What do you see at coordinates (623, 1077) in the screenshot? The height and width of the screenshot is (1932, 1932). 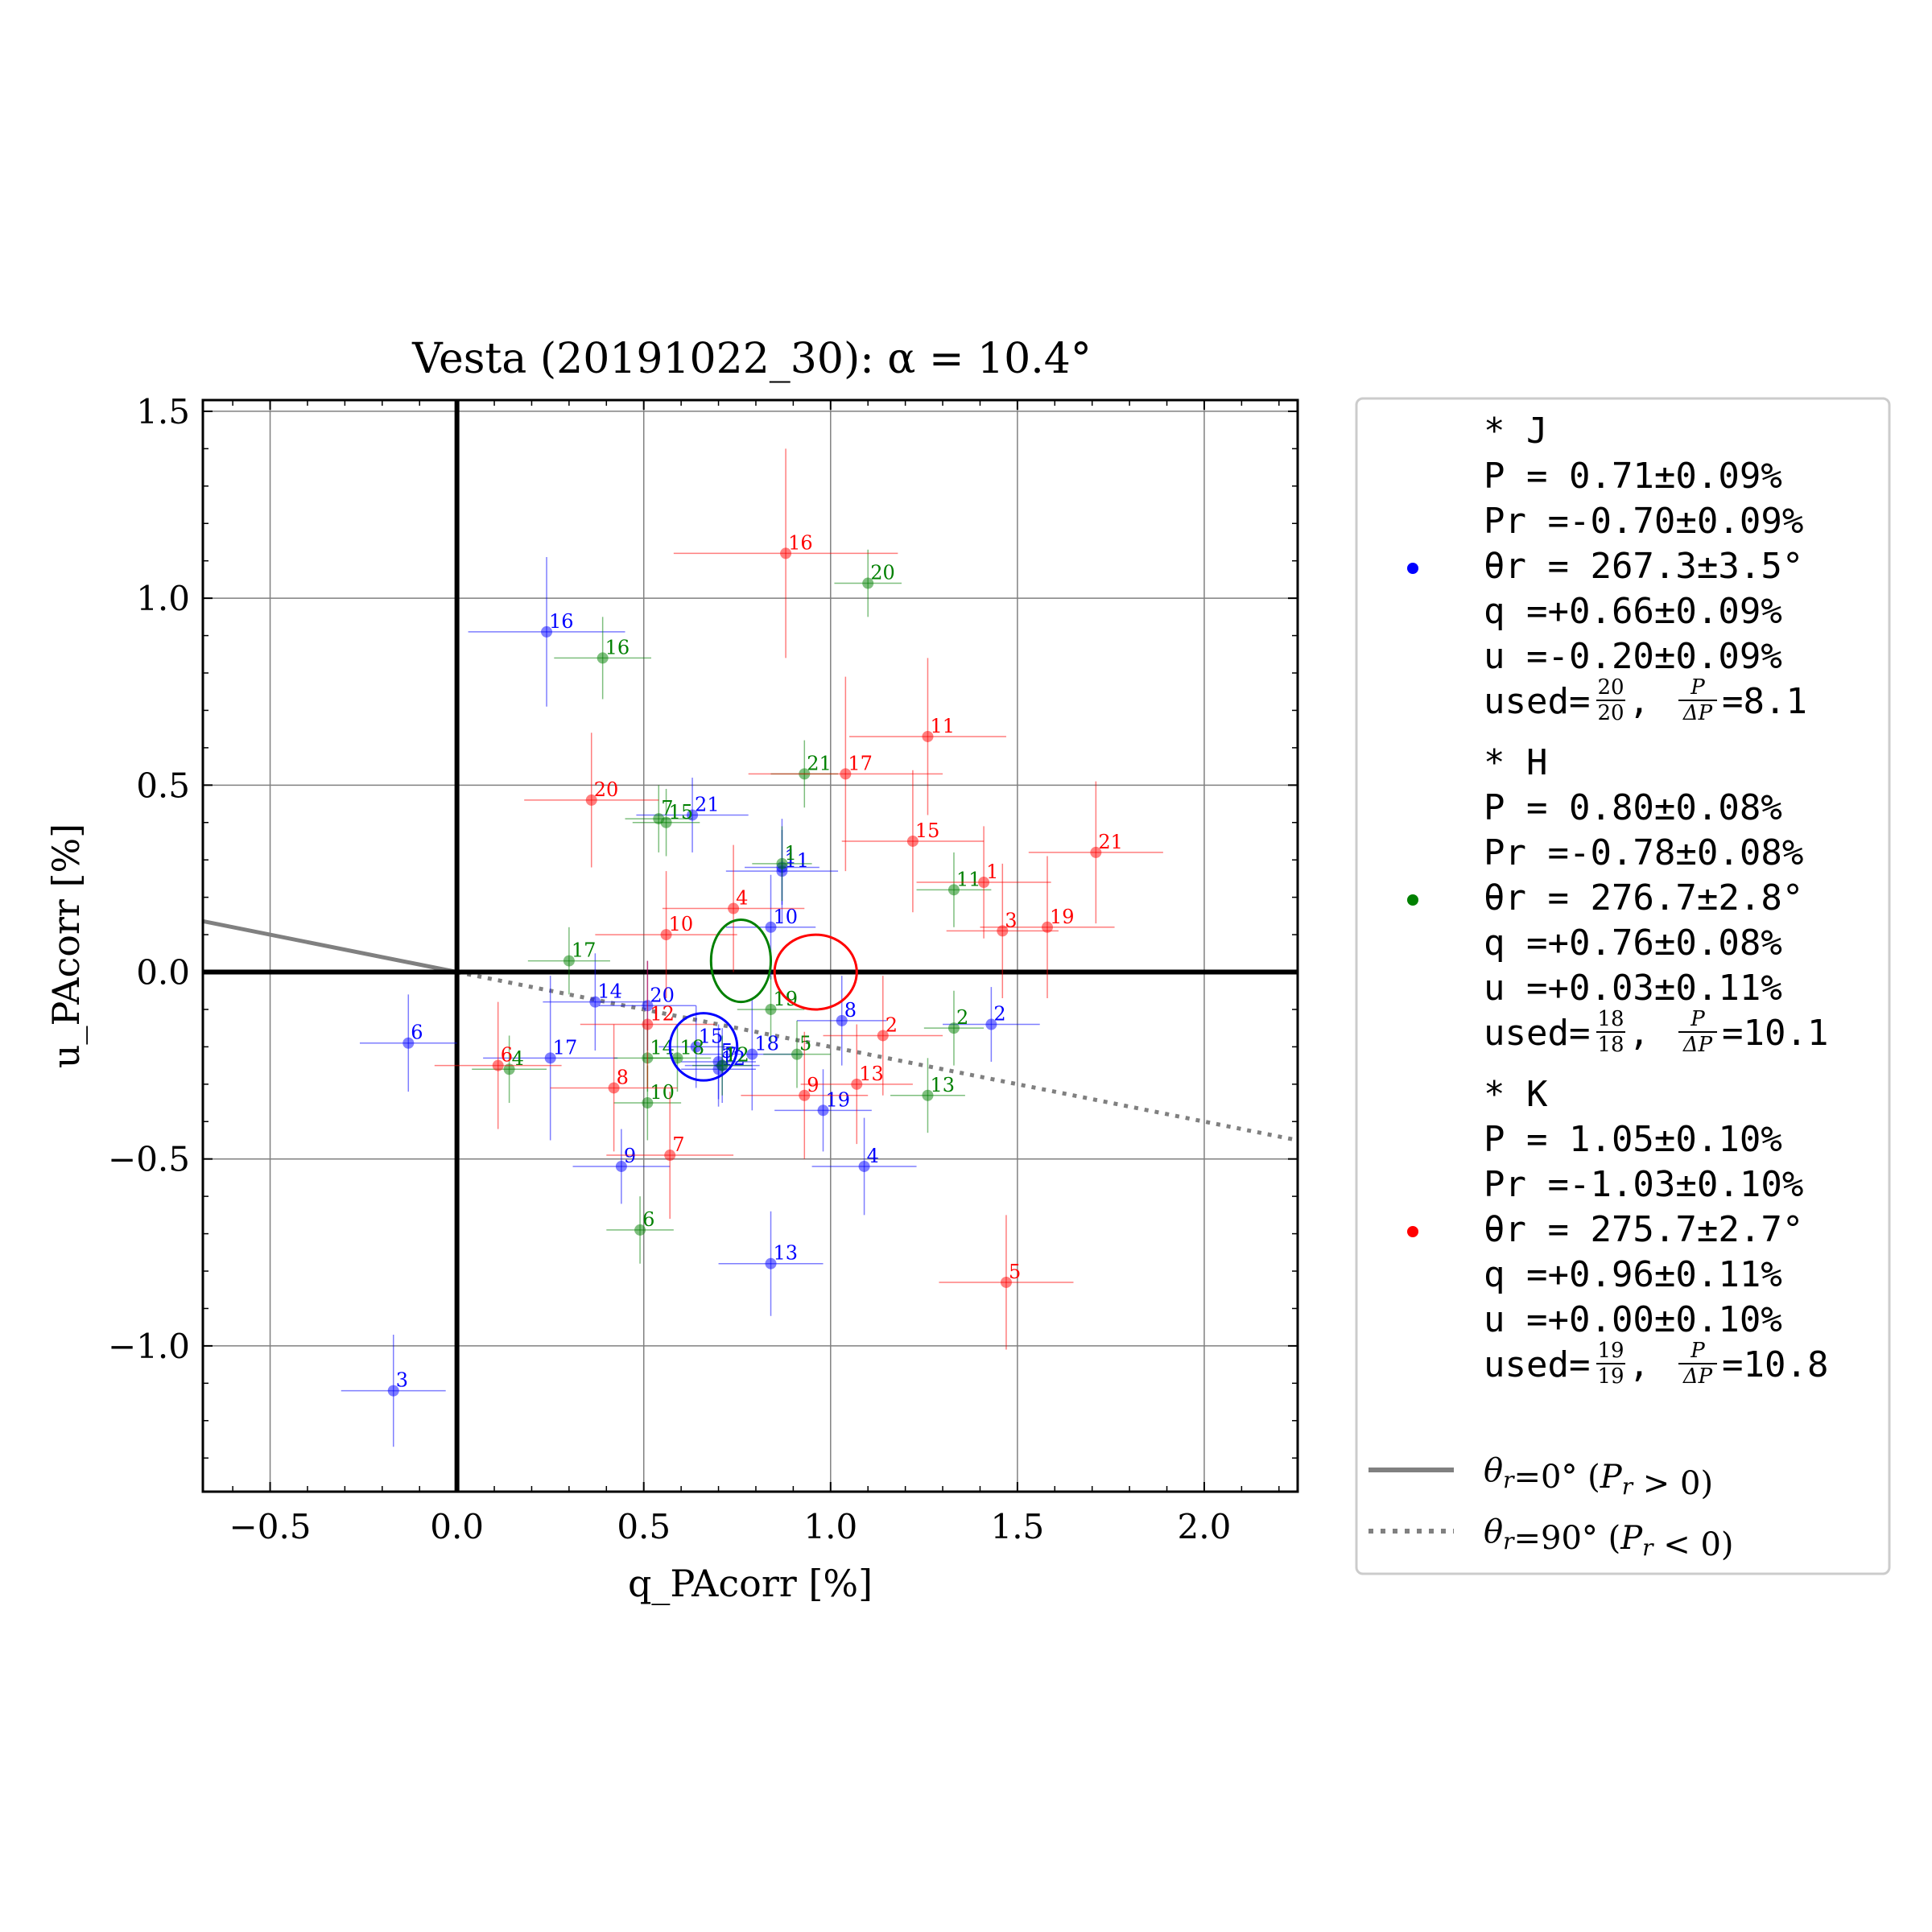 I see `point-label: 8` at bounding box center [623, 1077].